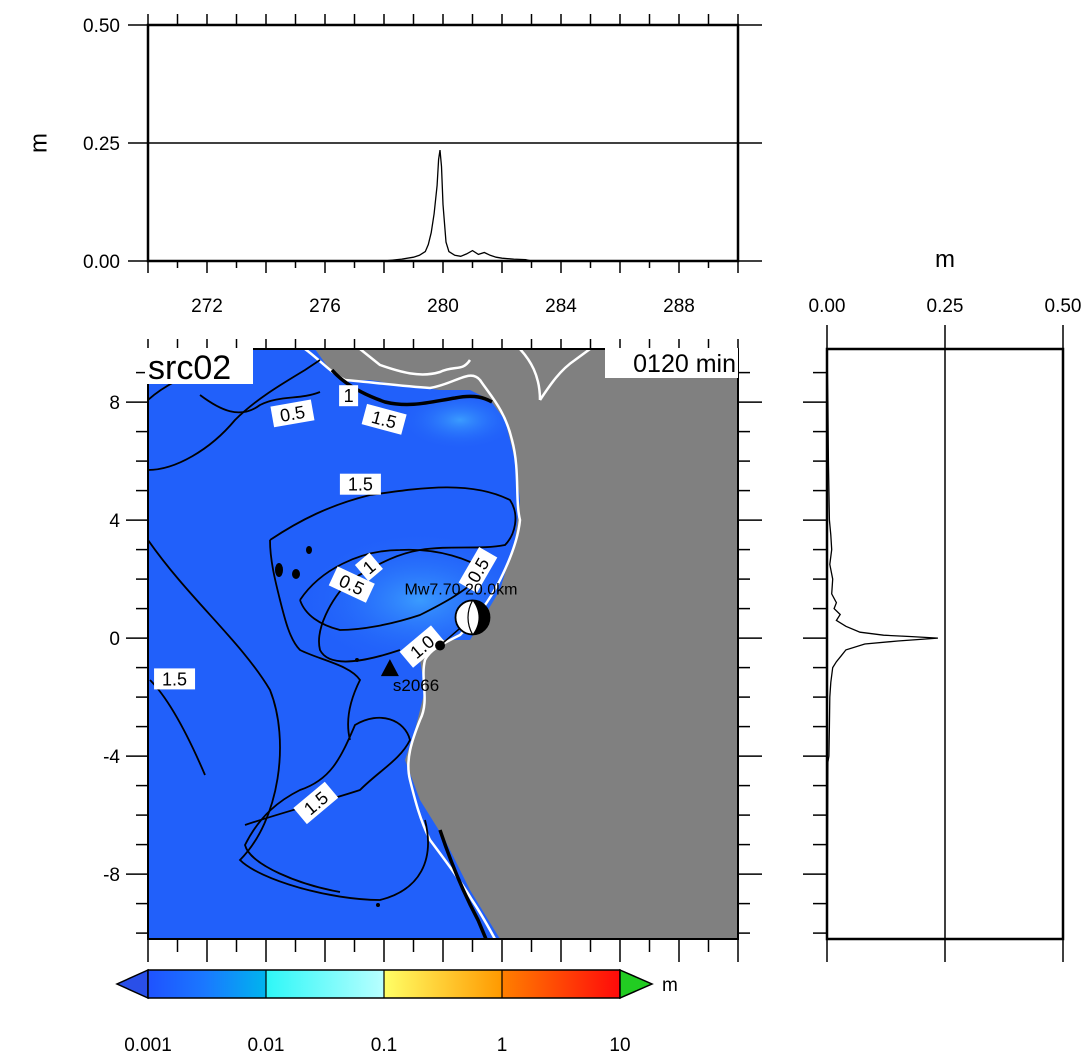  I want to click on map-y-tick-label: -4, so click(111, 757).